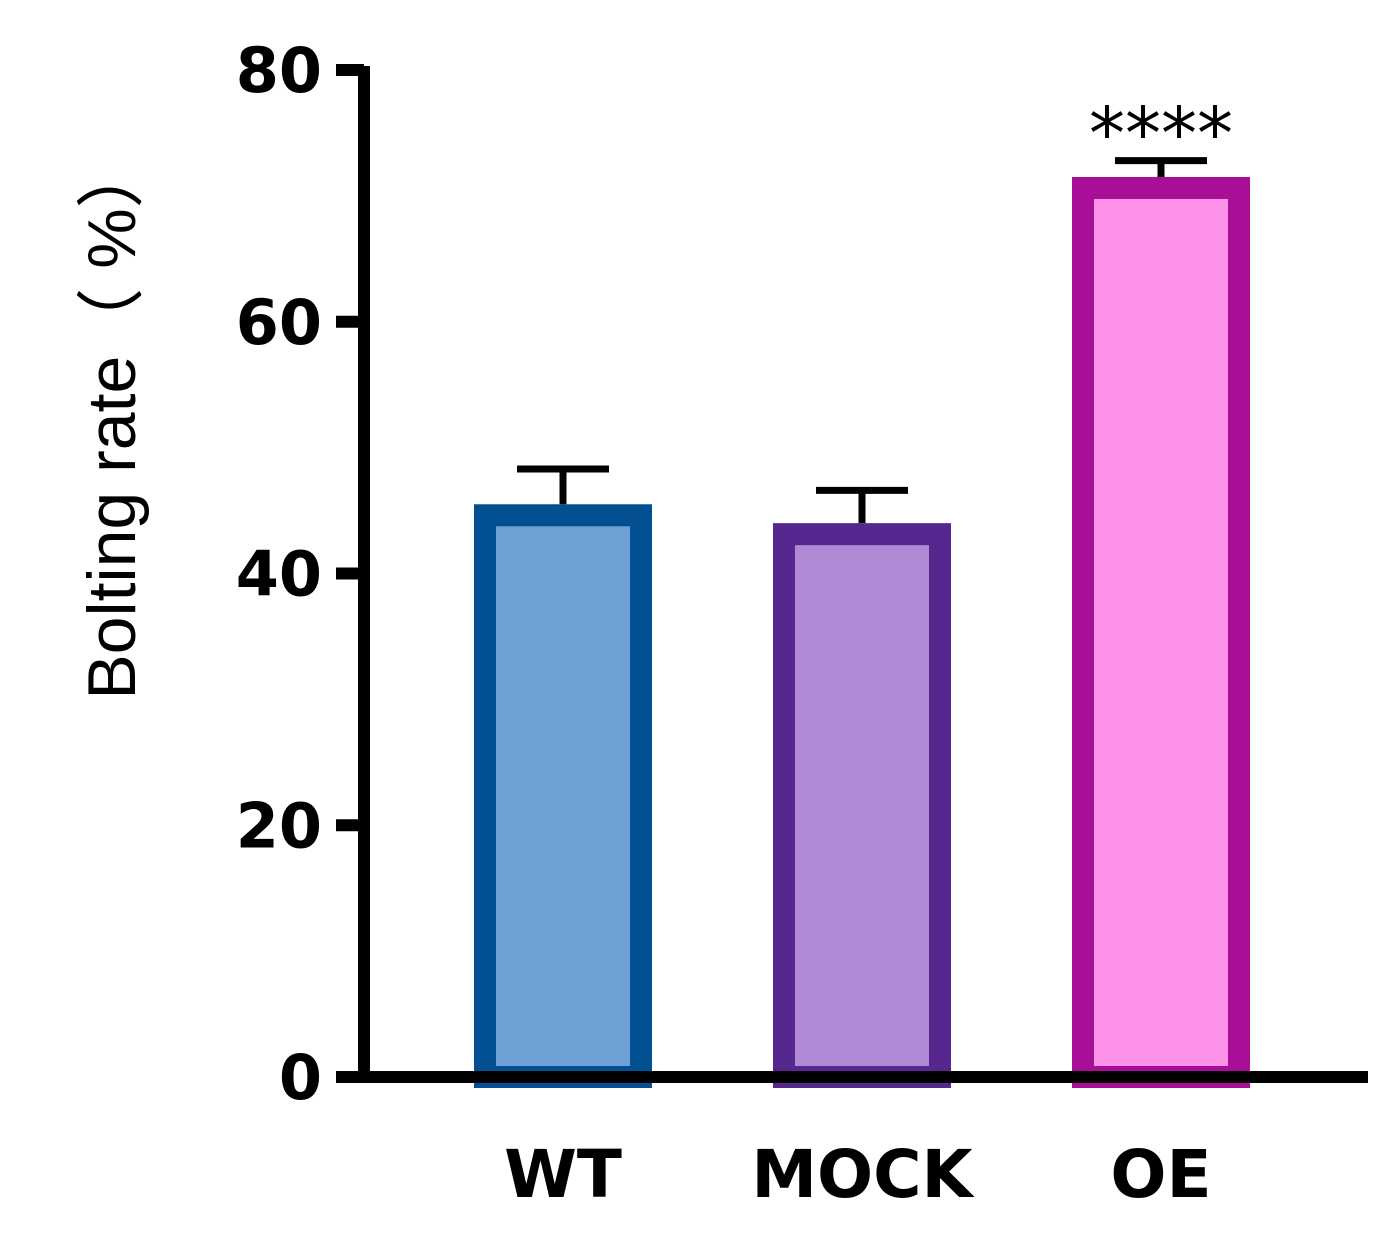 The image size is (1400, 1237). What do you see at coordinates (563, 1174) in the screenshot?
I see `x-category-label: WT` at bounding box center [563, 1174].